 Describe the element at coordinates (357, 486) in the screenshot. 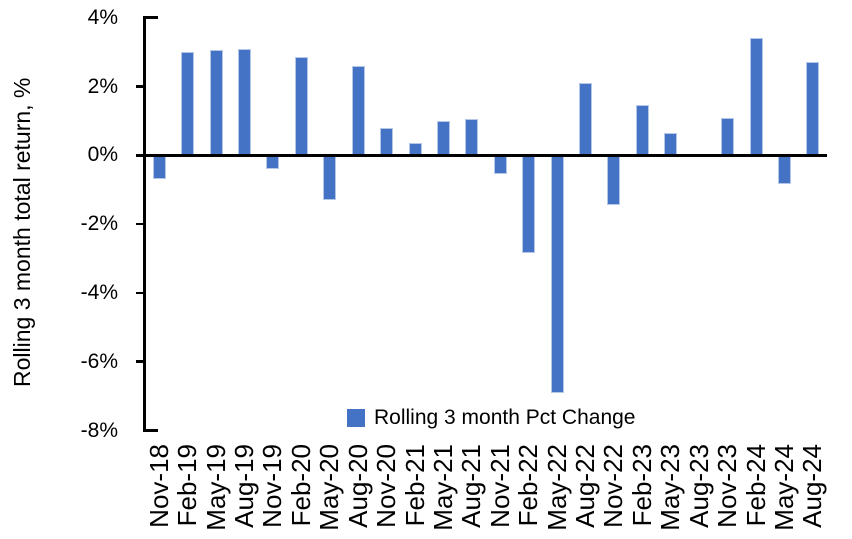

I see `x-tick-label: Aug-20` at that location.